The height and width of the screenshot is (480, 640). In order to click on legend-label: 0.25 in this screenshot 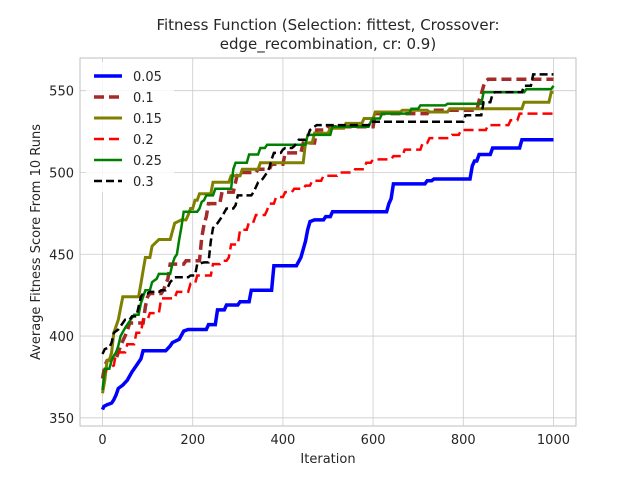, I will do `click(147, 161)`.